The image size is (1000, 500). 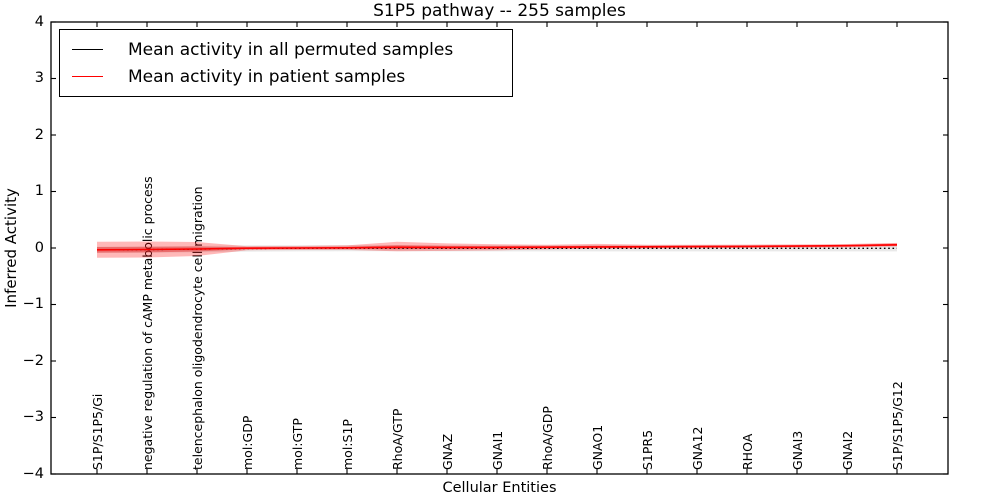 I want to click on patient-line-swatch, so click(x=87, y=76).